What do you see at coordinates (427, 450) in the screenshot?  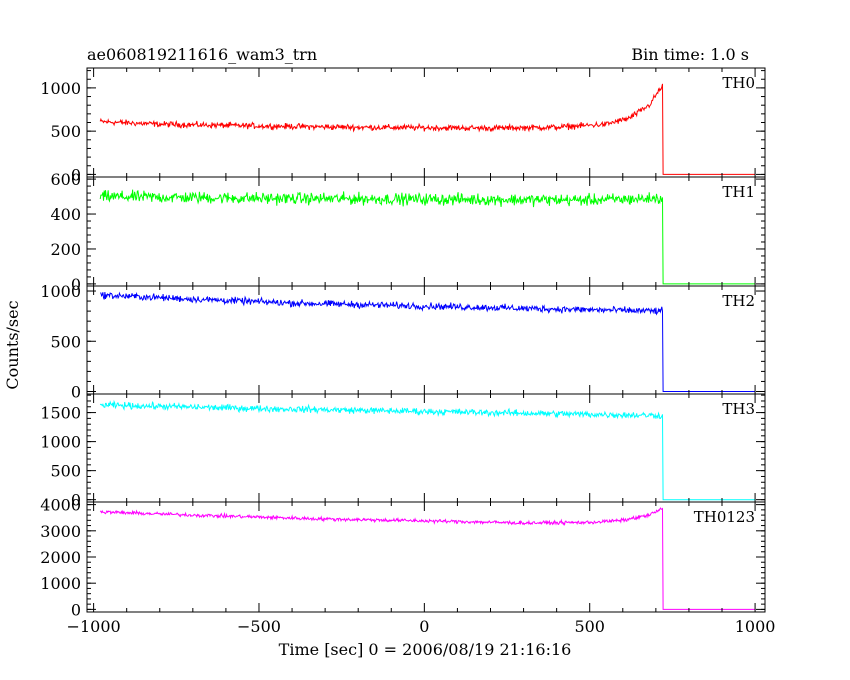 I see `series-line-th3` at bounding box center [427, 450].